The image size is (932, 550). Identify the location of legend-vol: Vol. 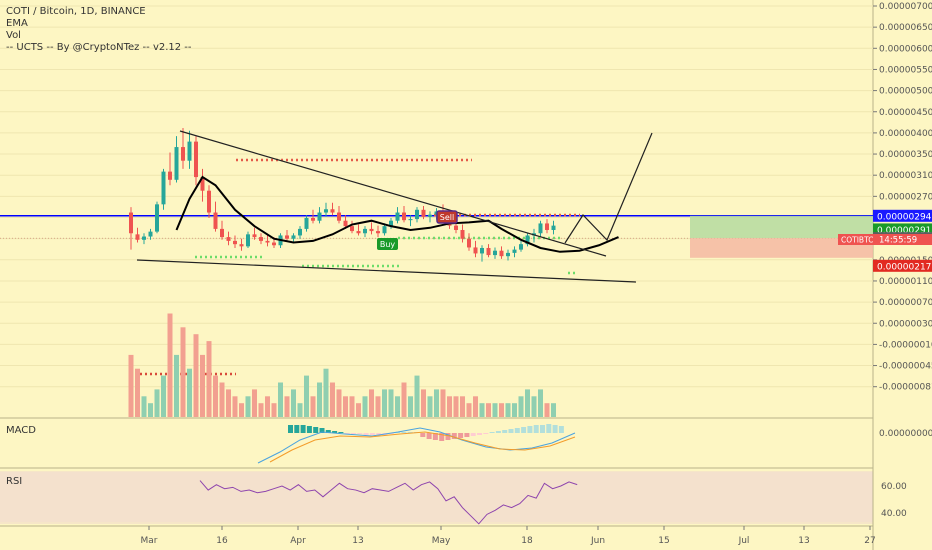
(13, 35).